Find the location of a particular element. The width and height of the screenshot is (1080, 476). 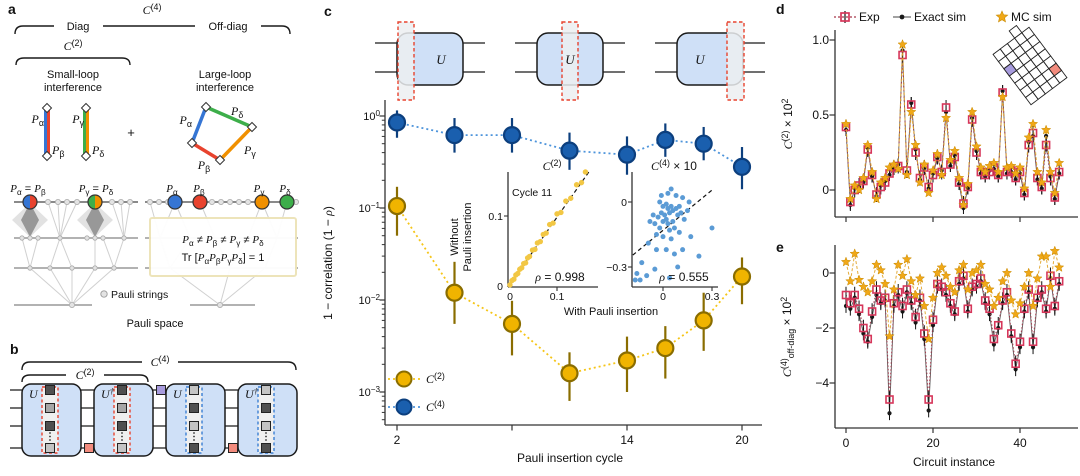

p-delta-bar: Pδ is located at coordinates (97, 151).